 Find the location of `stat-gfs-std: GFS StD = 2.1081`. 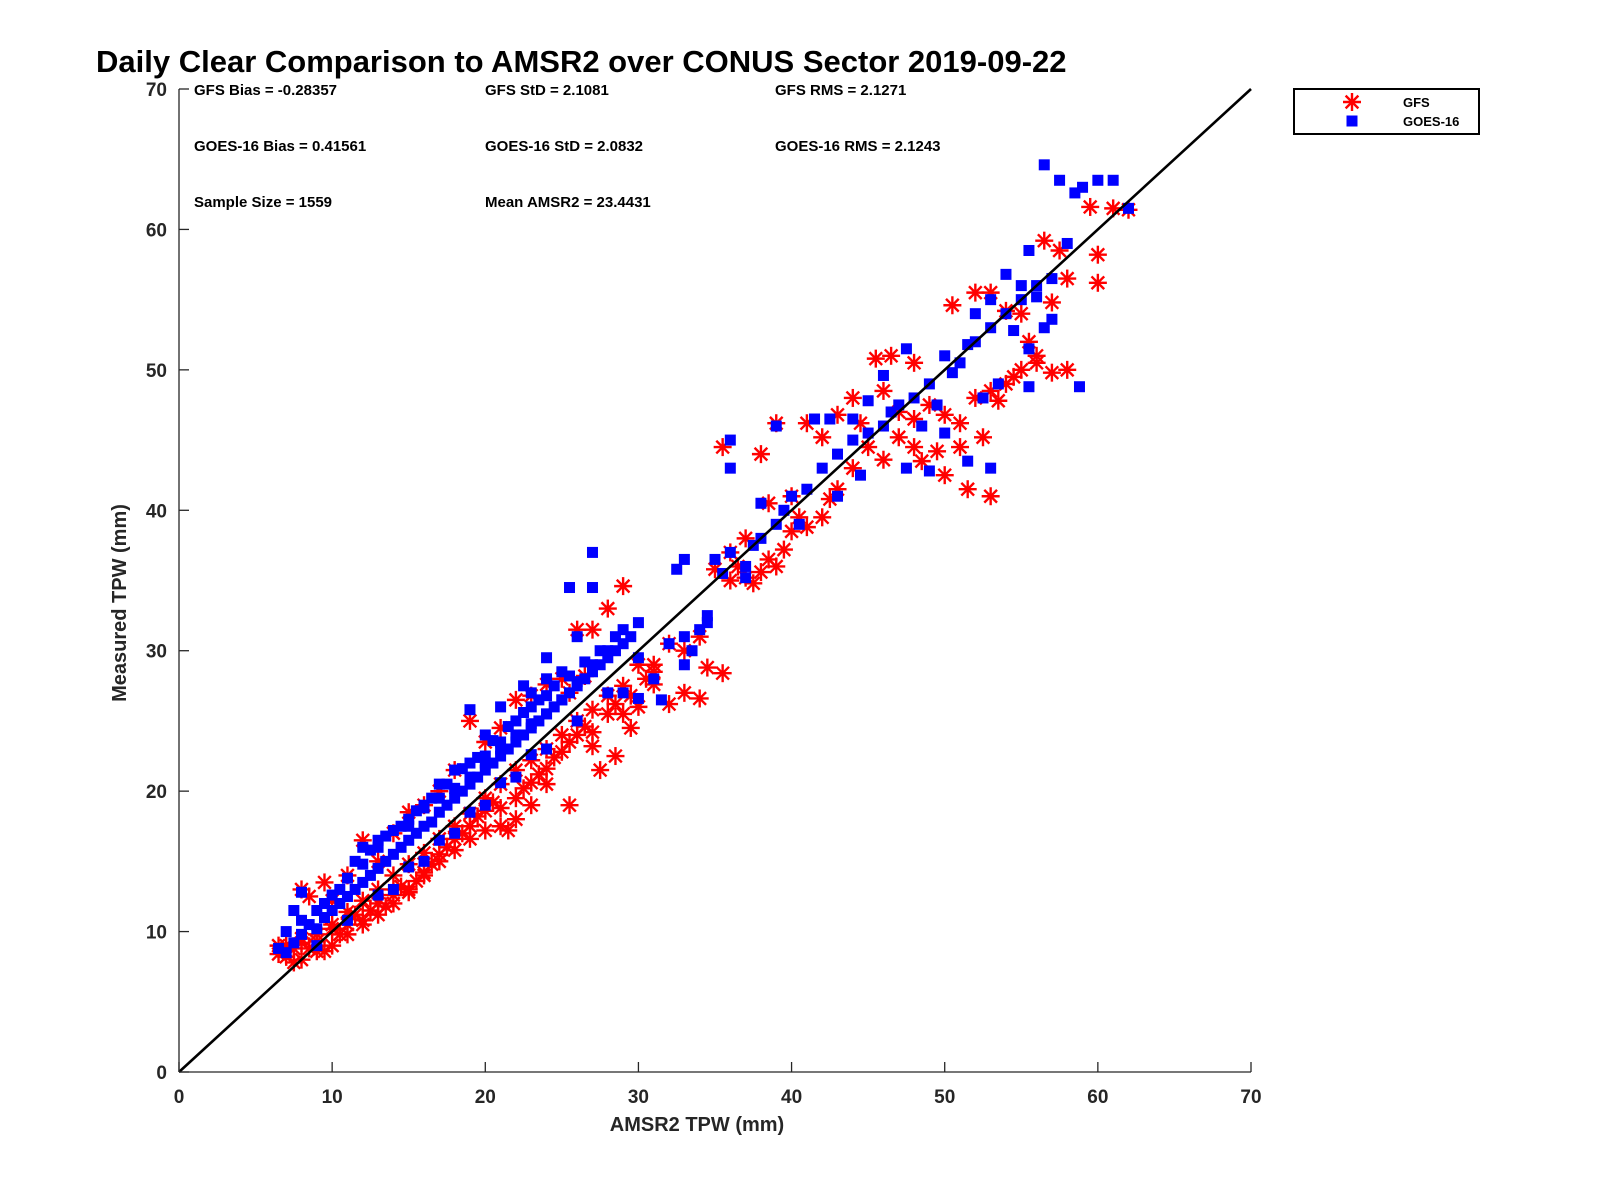

stat-gfs-std: GFS StD = 2.1081 is located at coordinates (547, 90).